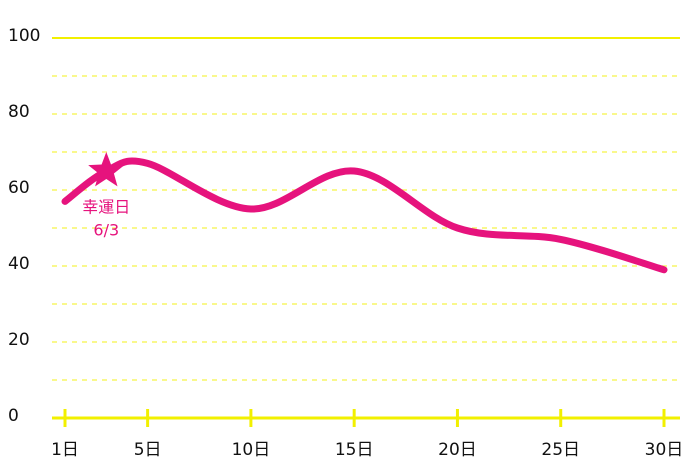  Describe the element at coordinates (65, 450) in the screenshot. I see `x-tick-label: 1日` at that location.